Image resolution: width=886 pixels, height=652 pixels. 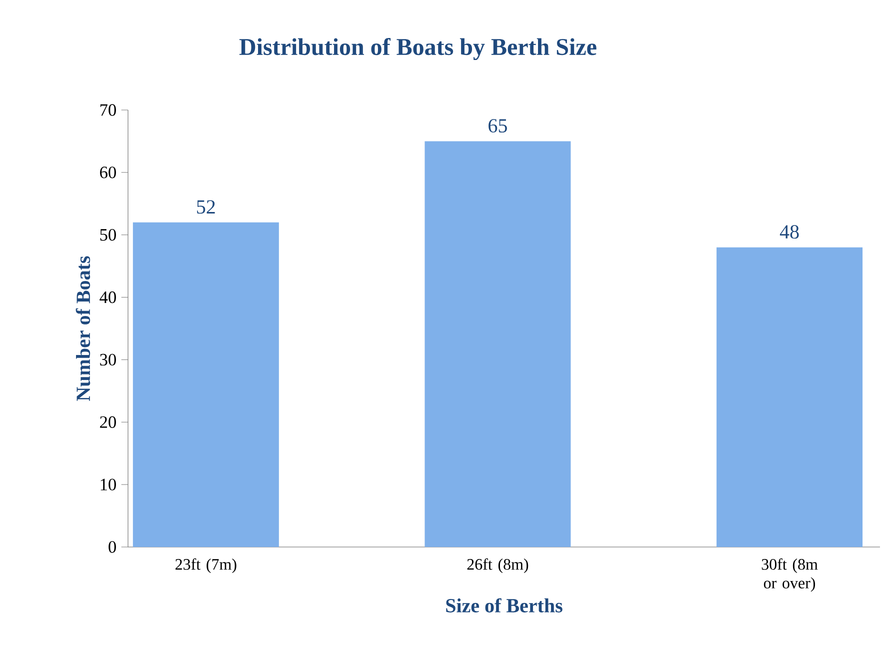 I want to click on x-tick-label: 30ft (8m or over), so click(x=790, y=575).